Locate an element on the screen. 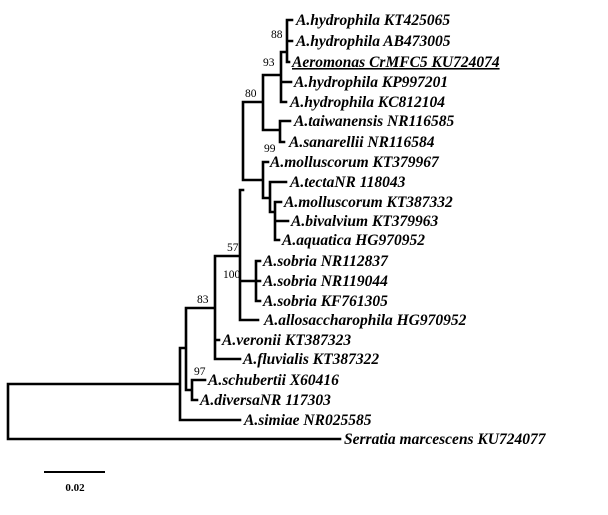 This screenshot has width=608, height=515. bootstrap-value: 80 is located at coordinates (251, 94).